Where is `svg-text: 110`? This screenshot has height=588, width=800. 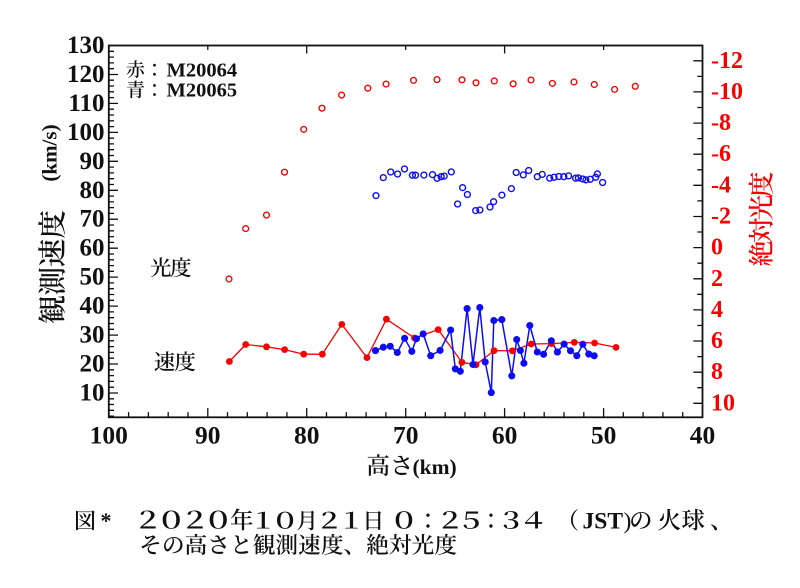 svg-text: 110 is located at coordinates (86, 103).